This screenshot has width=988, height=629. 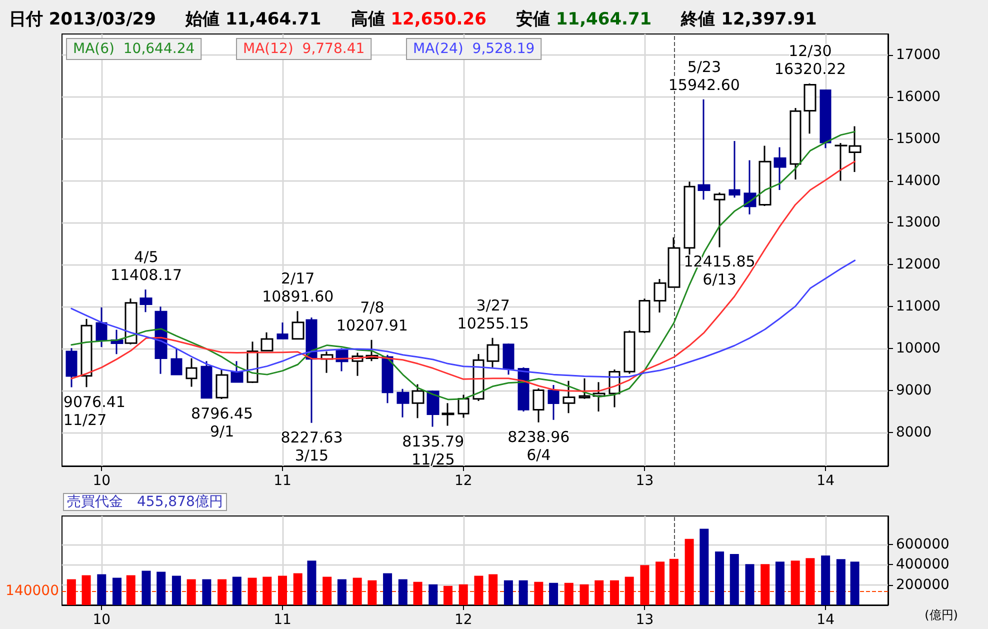 What do you see at coordinates (493, 314) in the screenshot?
I see `annotation: 3/27 10255.15` at bounding box center [493, 314].